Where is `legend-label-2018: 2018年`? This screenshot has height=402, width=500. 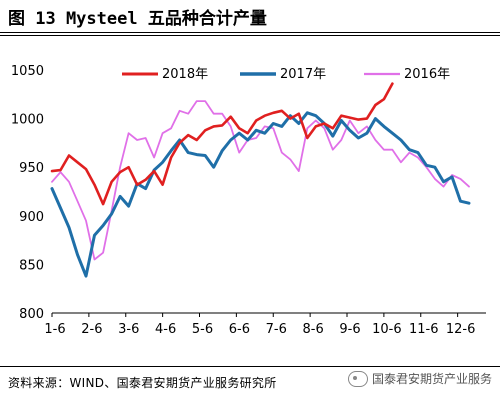
legend-label-2018: 2018年 is located at coordinates (185, 74).